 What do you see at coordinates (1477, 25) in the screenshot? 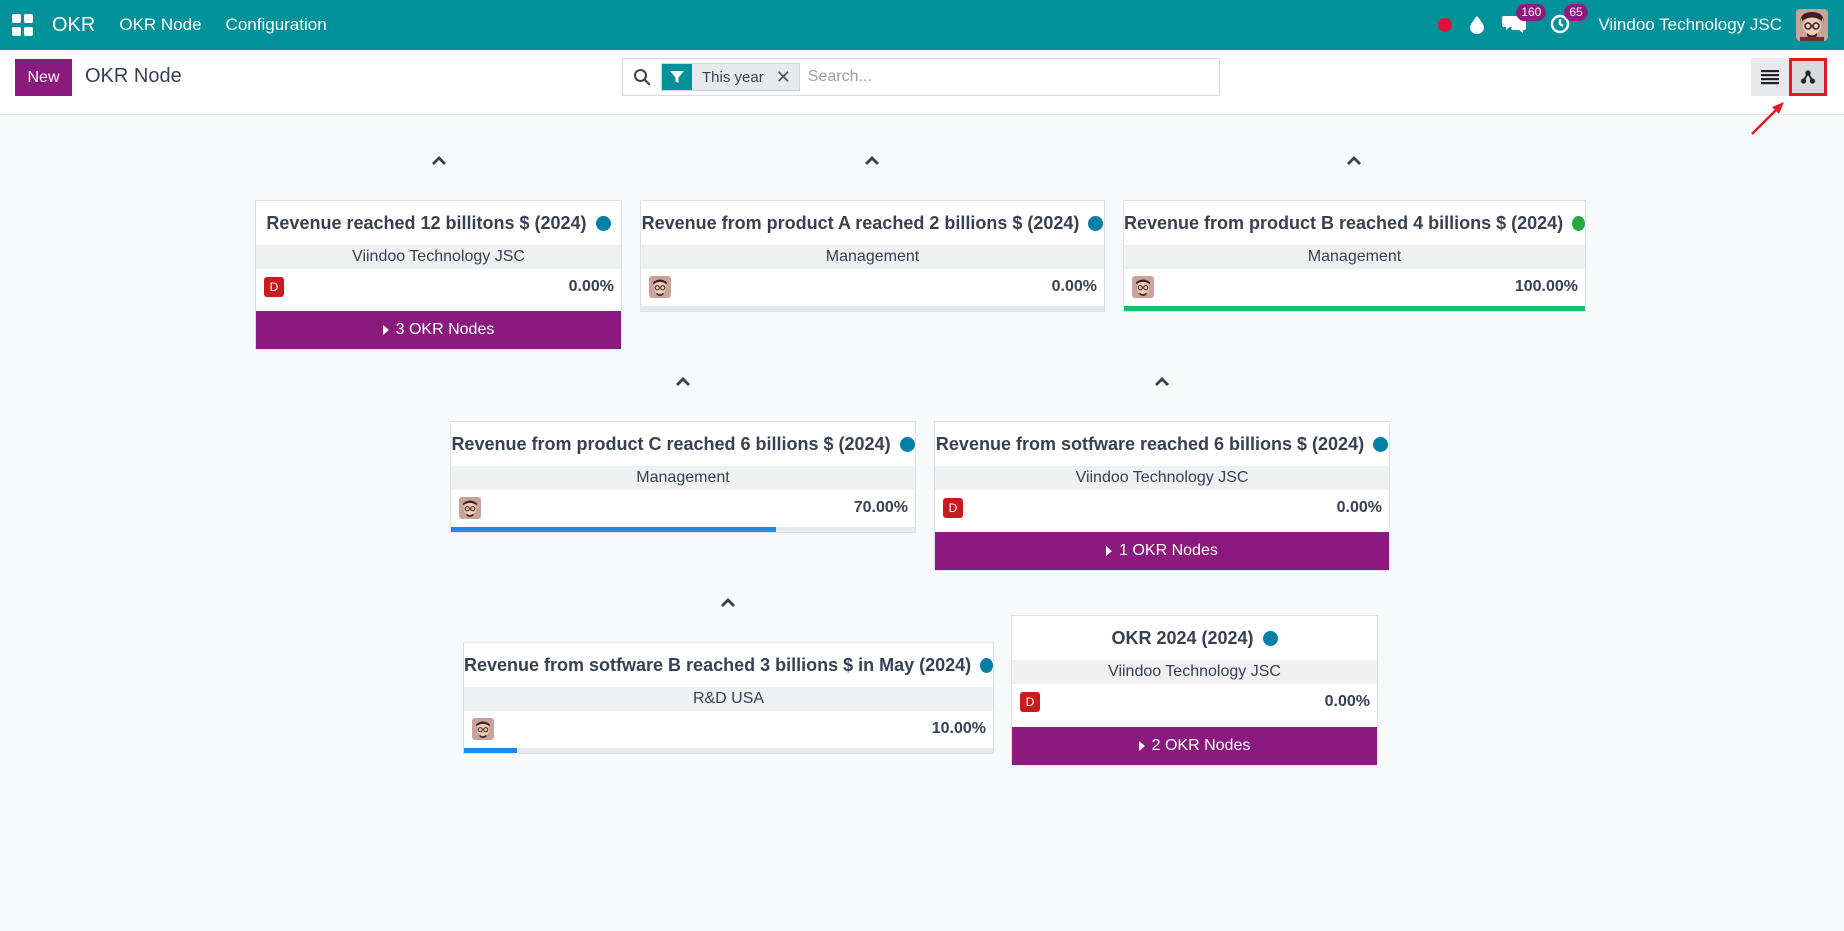
I see `droplet-icon` at bounding box center [1477, 25].